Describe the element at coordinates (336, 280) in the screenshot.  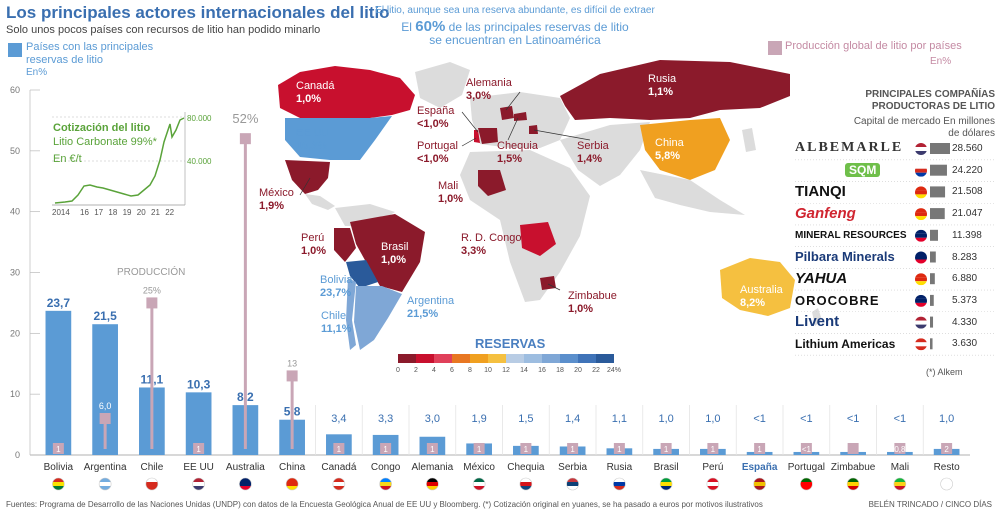
I see `map-label-country: Bolivia` at that location.